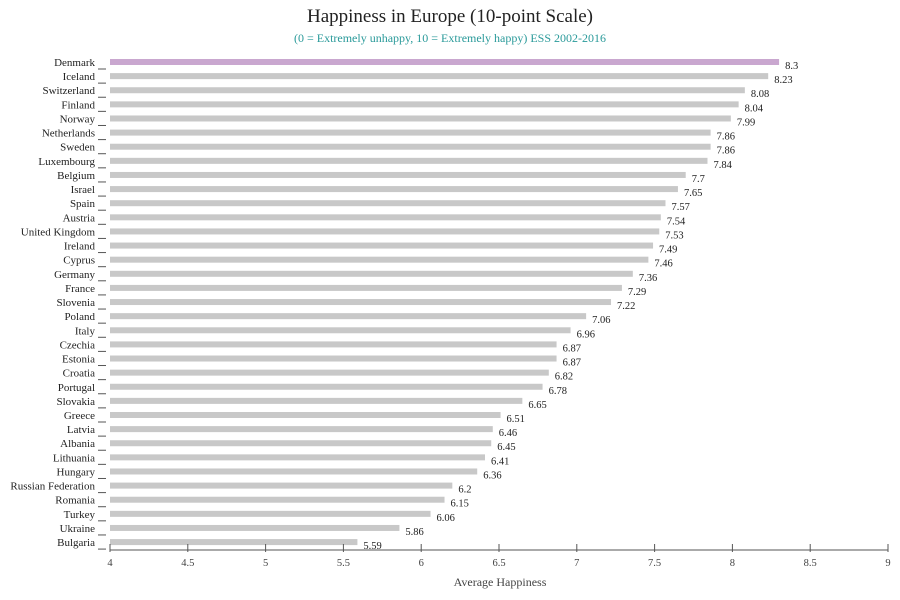  What do you see at coordinates (81, 430) in the screenshot?
I see `category-label: Latvia` at bounding box center [81, 430].